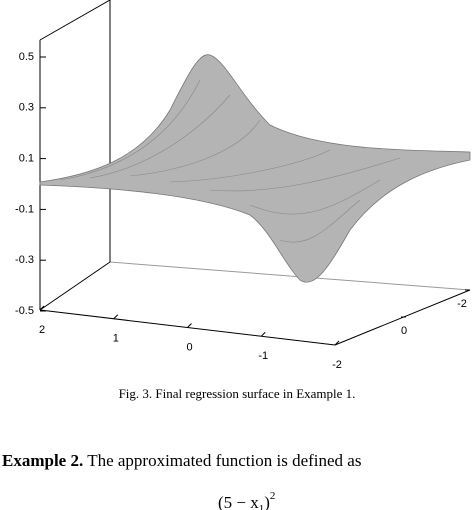 Image resolution: width=474 pixels, height=510 pixels. What do you see at coordinates (404, 331) in the screenshot?
I see `y-tick-label: 0` at bounding box center [404, 331].